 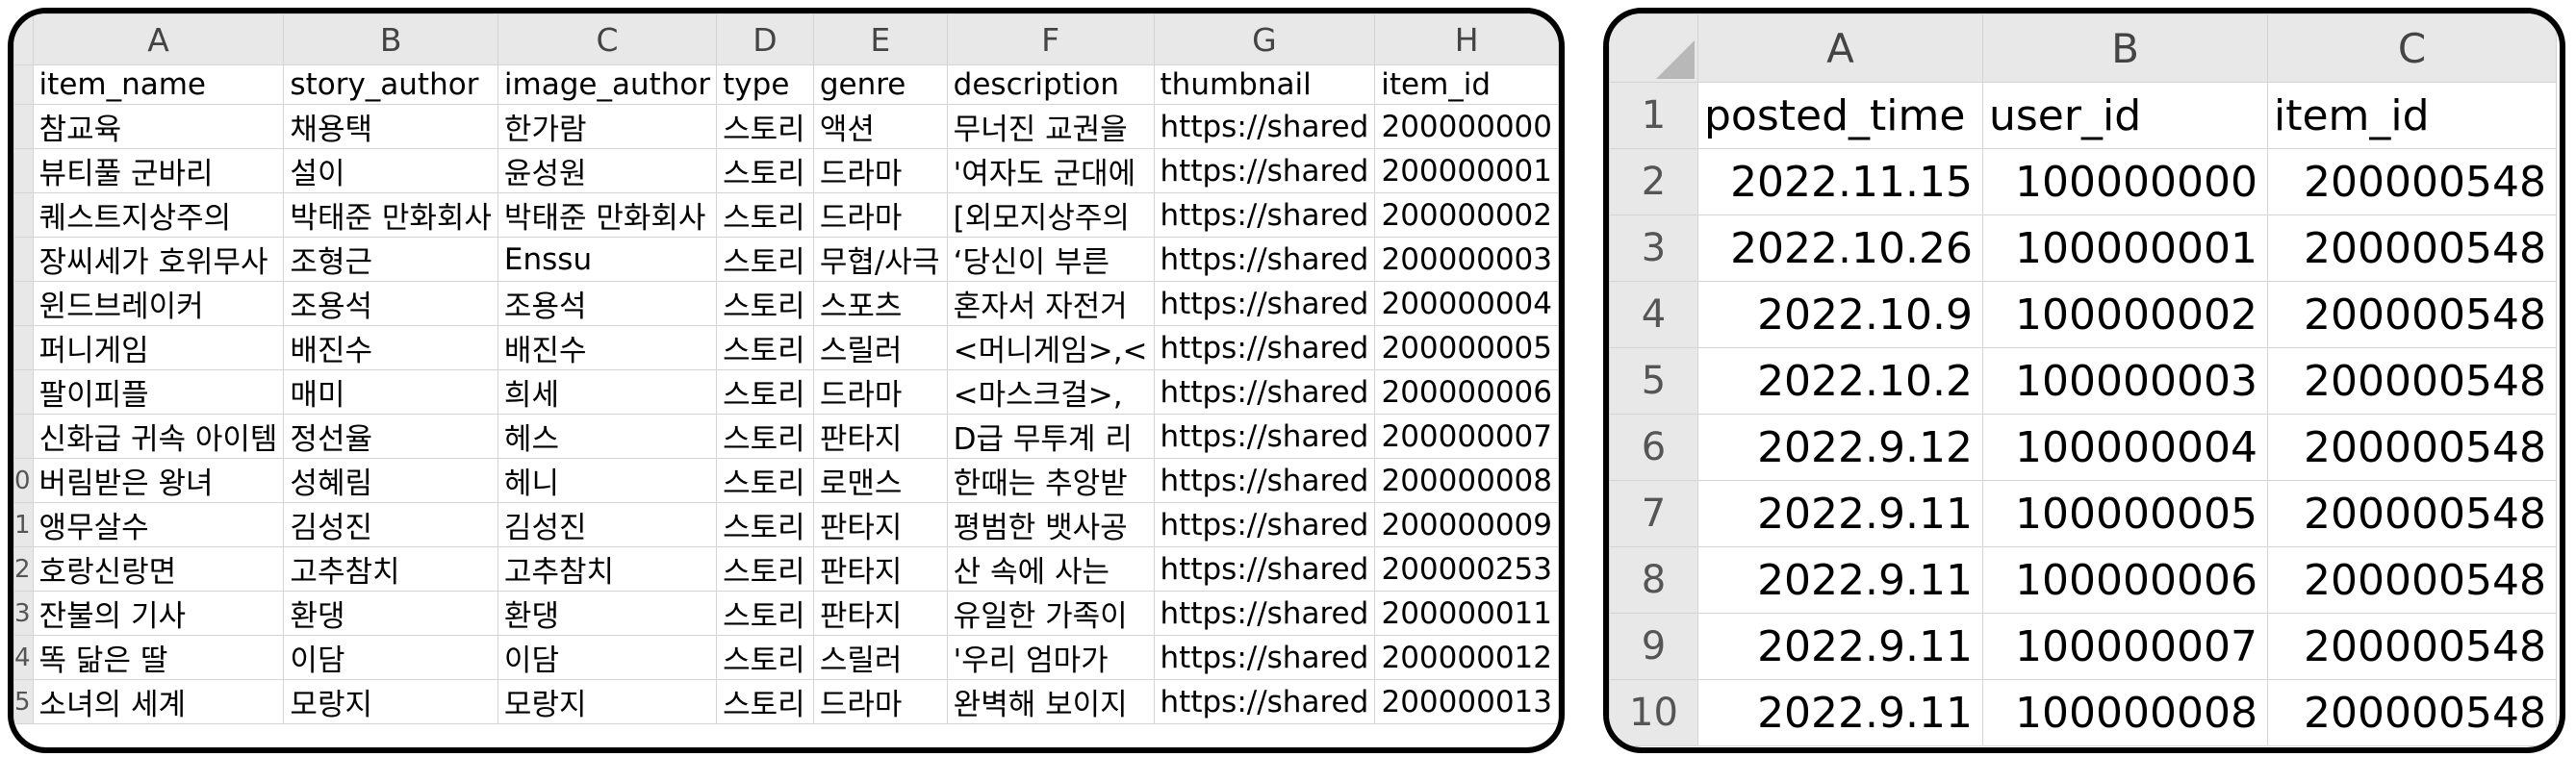 I want to click on cell: 조용석, so click(x=390, y=303).